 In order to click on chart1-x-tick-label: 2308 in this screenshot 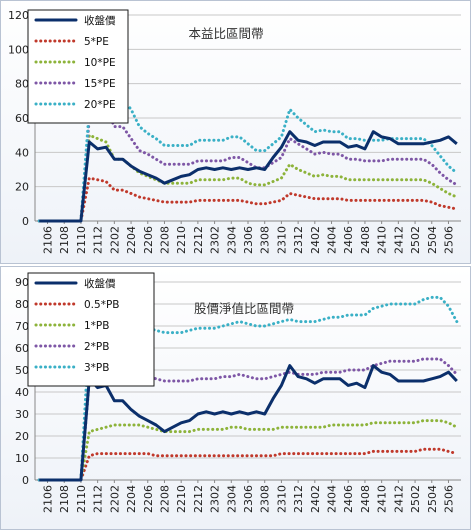, I will do `click(265, 499)`.